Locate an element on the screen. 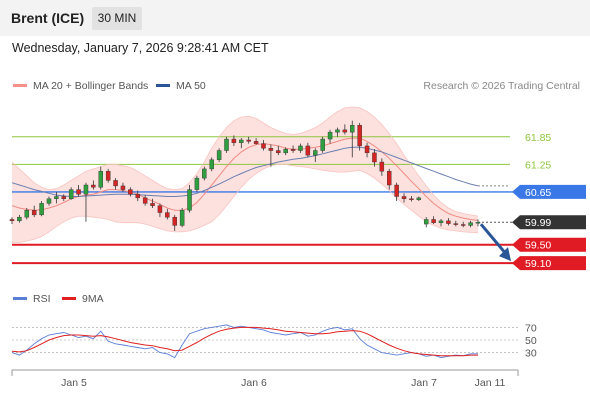 The height and width of the screenshot is (400, 590). legend-label: MA 50 is located at coordinates (191, 86).